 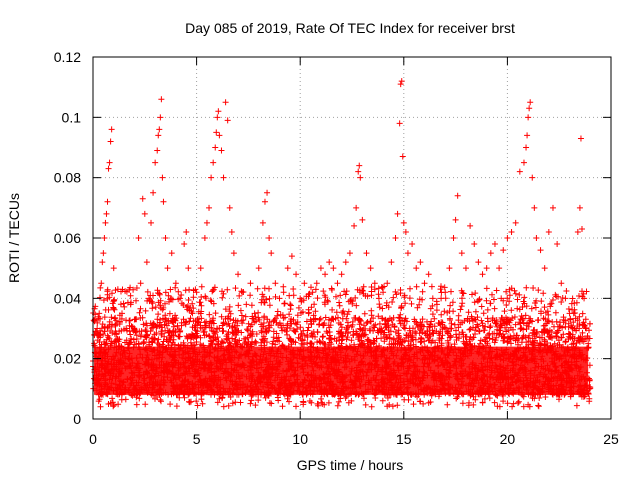 I want to click on x-tick-label: 0, so click(x=93, y=439).